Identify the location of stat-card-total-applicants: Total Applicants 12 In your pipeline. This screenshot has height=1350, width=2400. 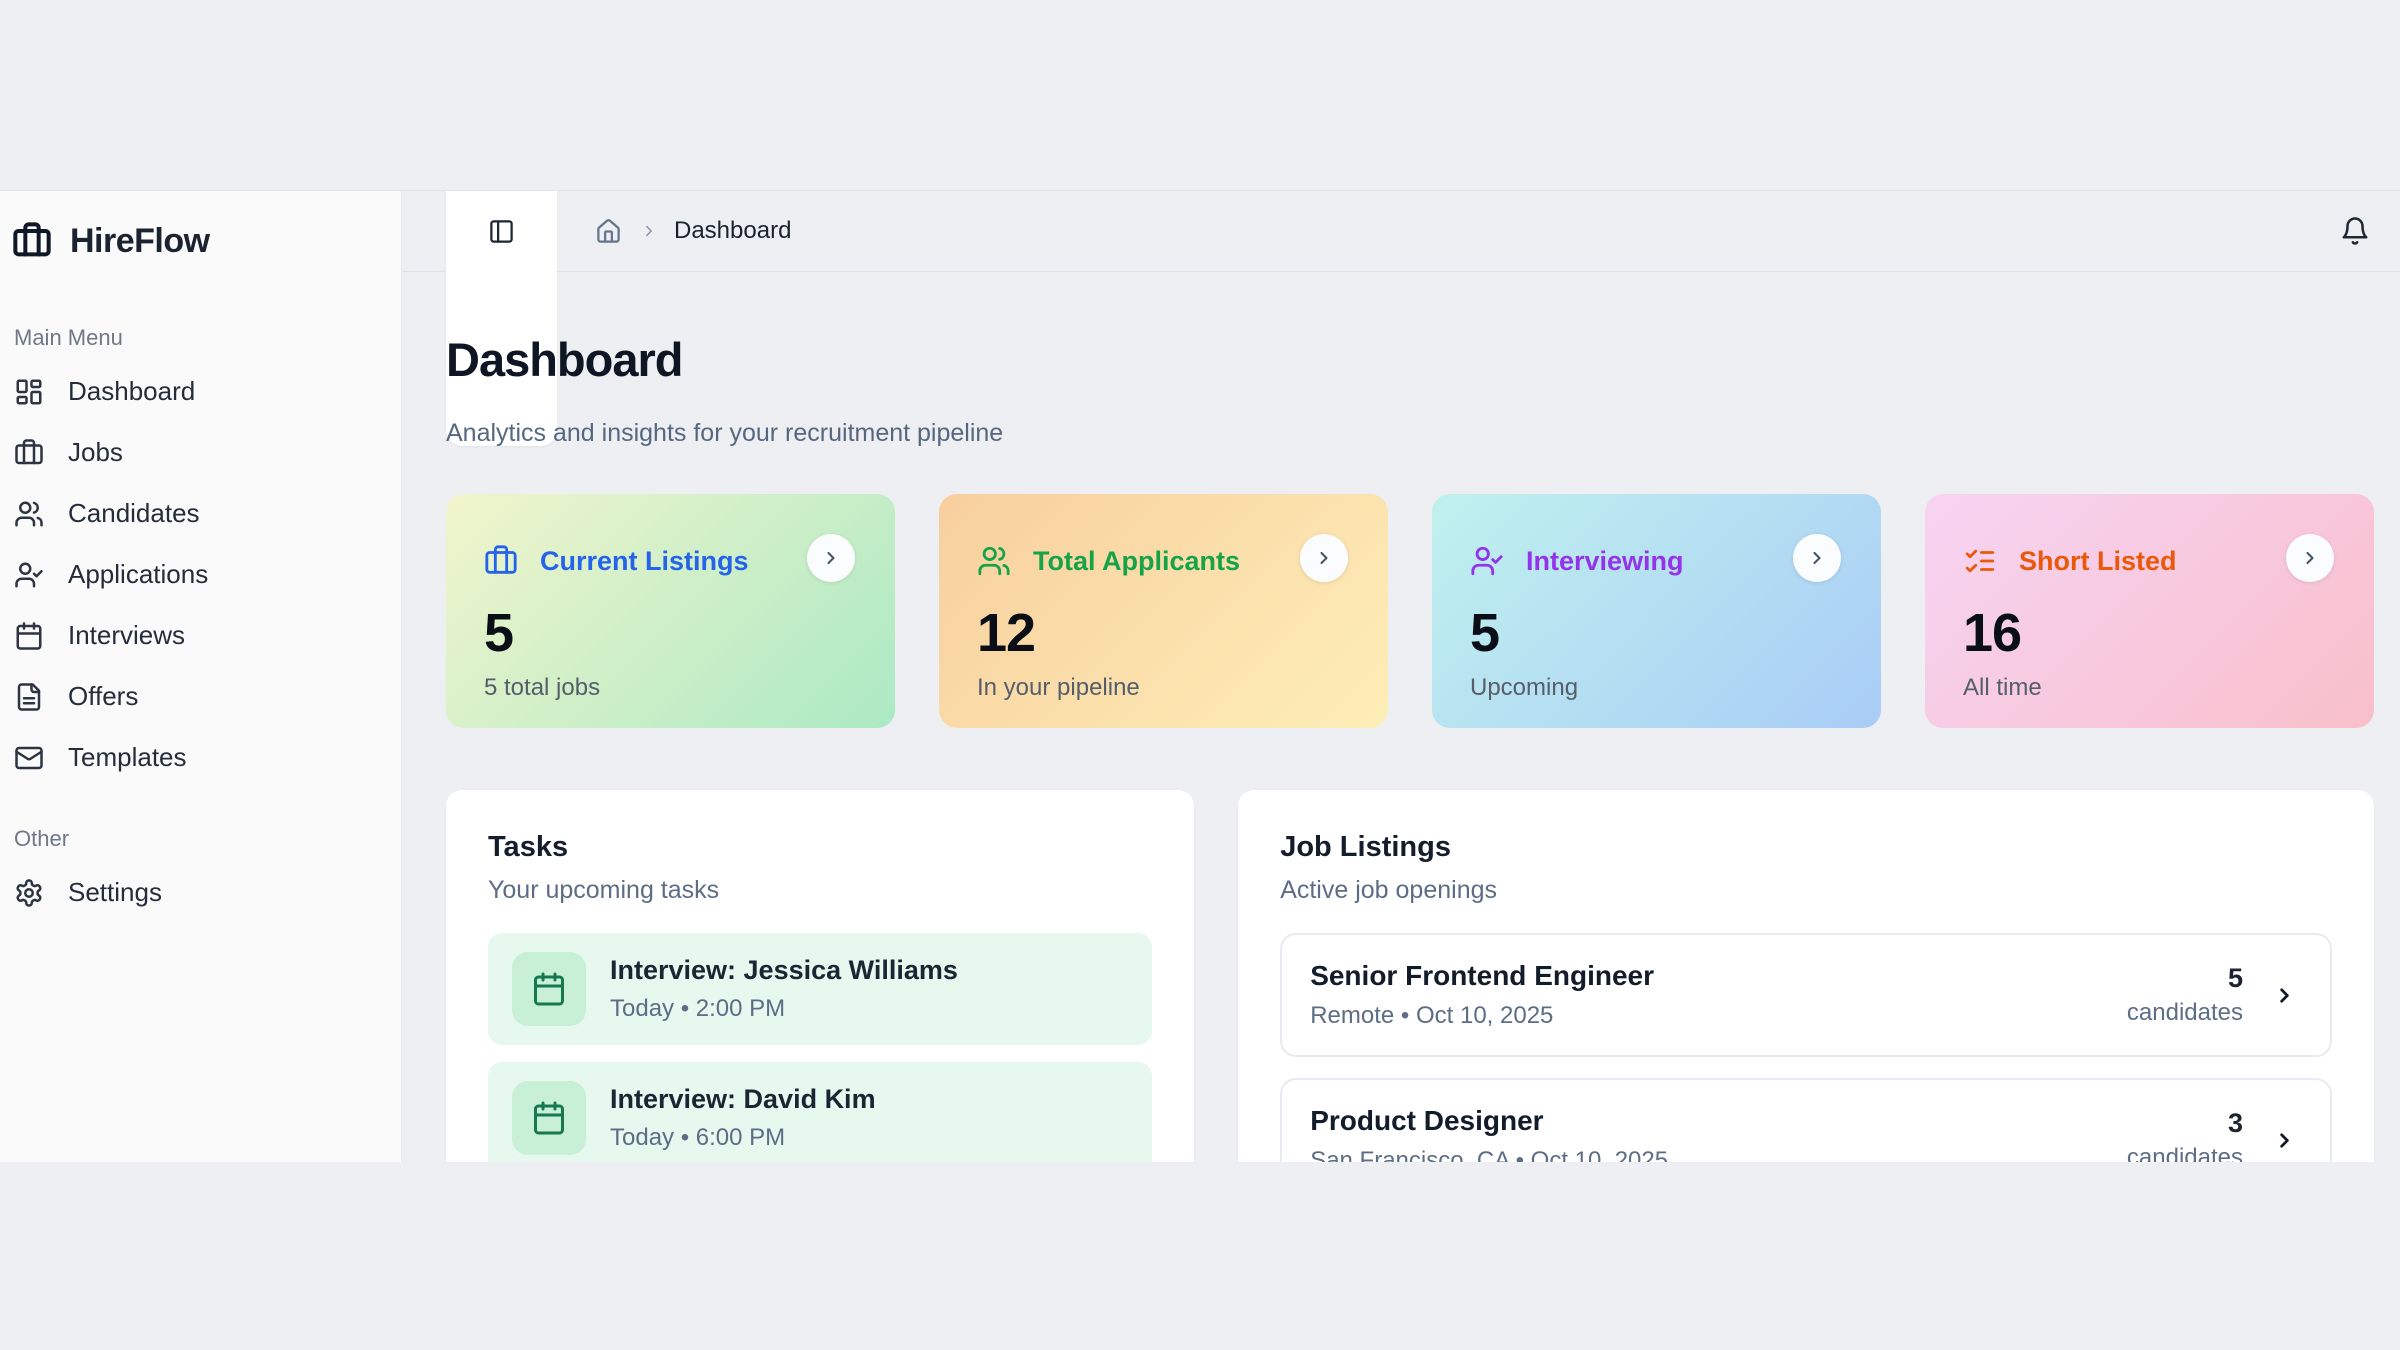
(1163, 611).